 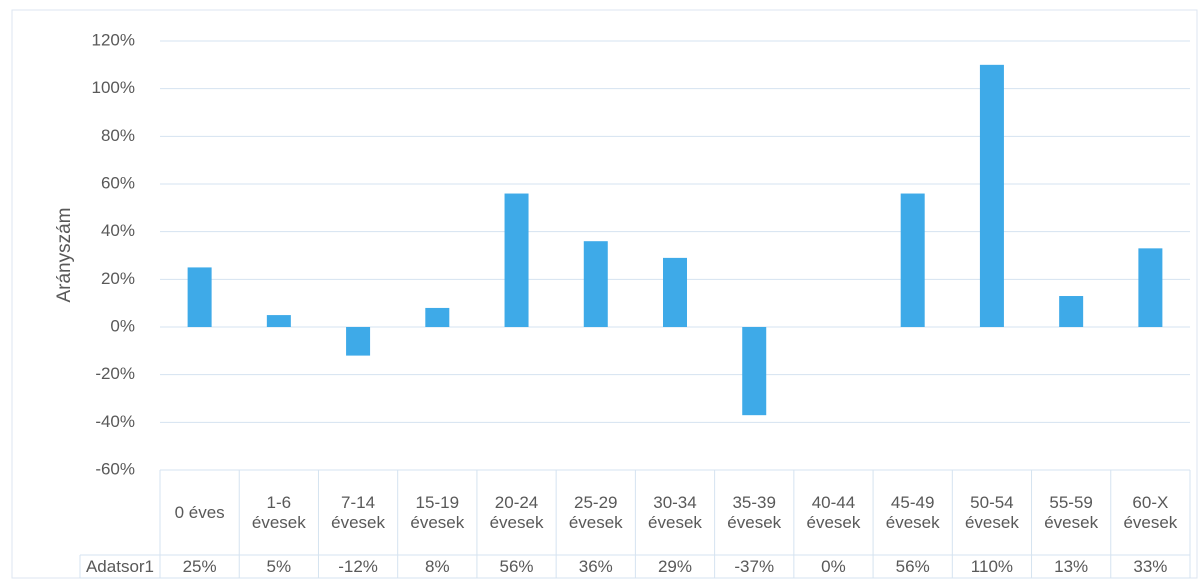 I want to click on category-cell: 55-59 évesek, so click(x=1071, y=512).